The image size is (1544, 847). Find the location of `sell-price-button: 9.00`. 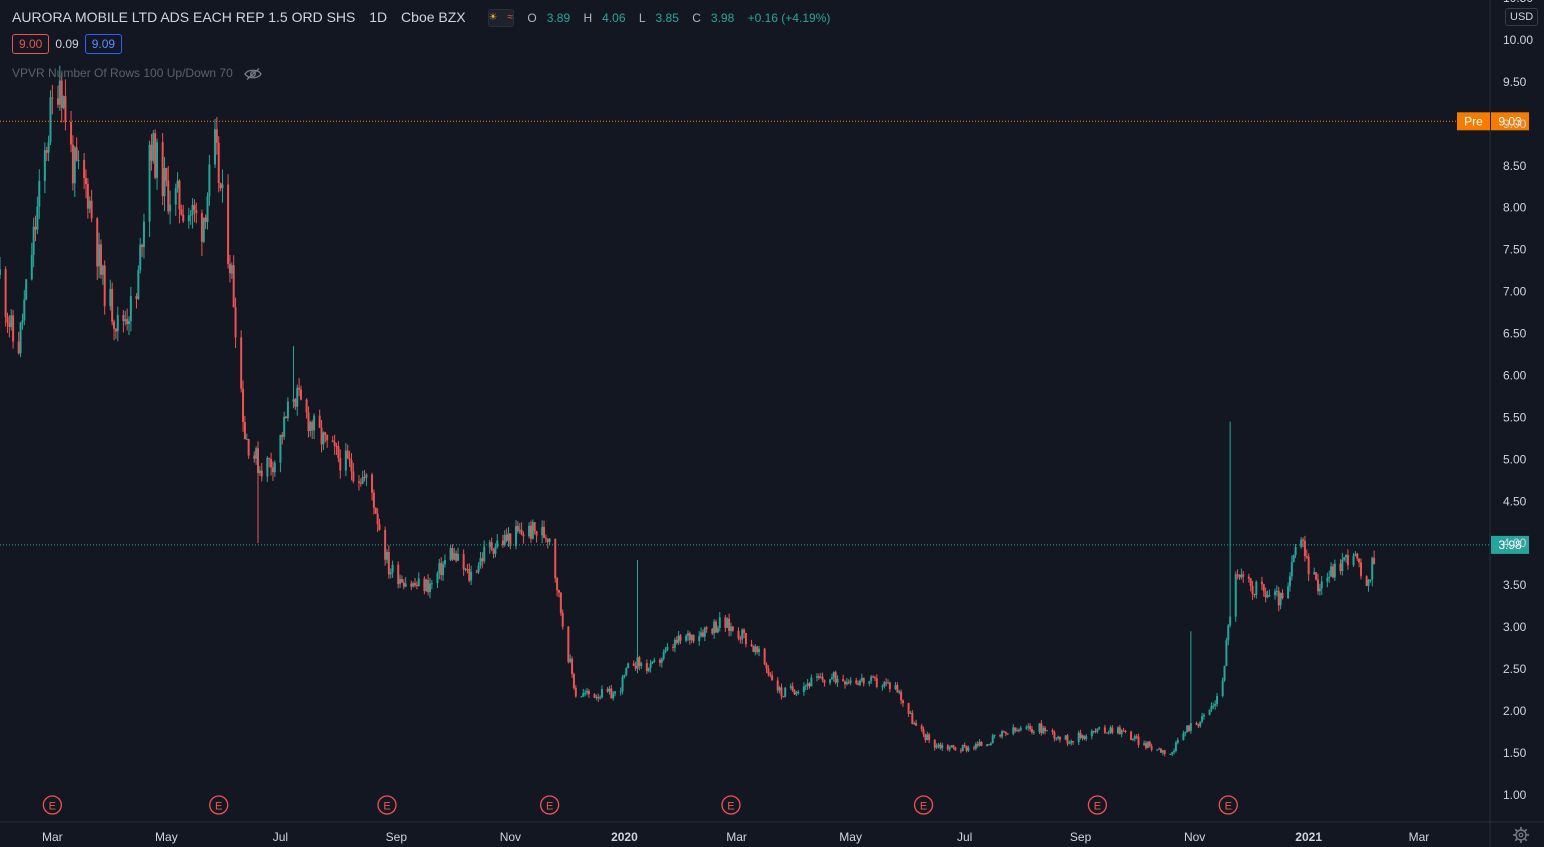

sell-price-button: 9.00 is located at coordinates (31, 44).